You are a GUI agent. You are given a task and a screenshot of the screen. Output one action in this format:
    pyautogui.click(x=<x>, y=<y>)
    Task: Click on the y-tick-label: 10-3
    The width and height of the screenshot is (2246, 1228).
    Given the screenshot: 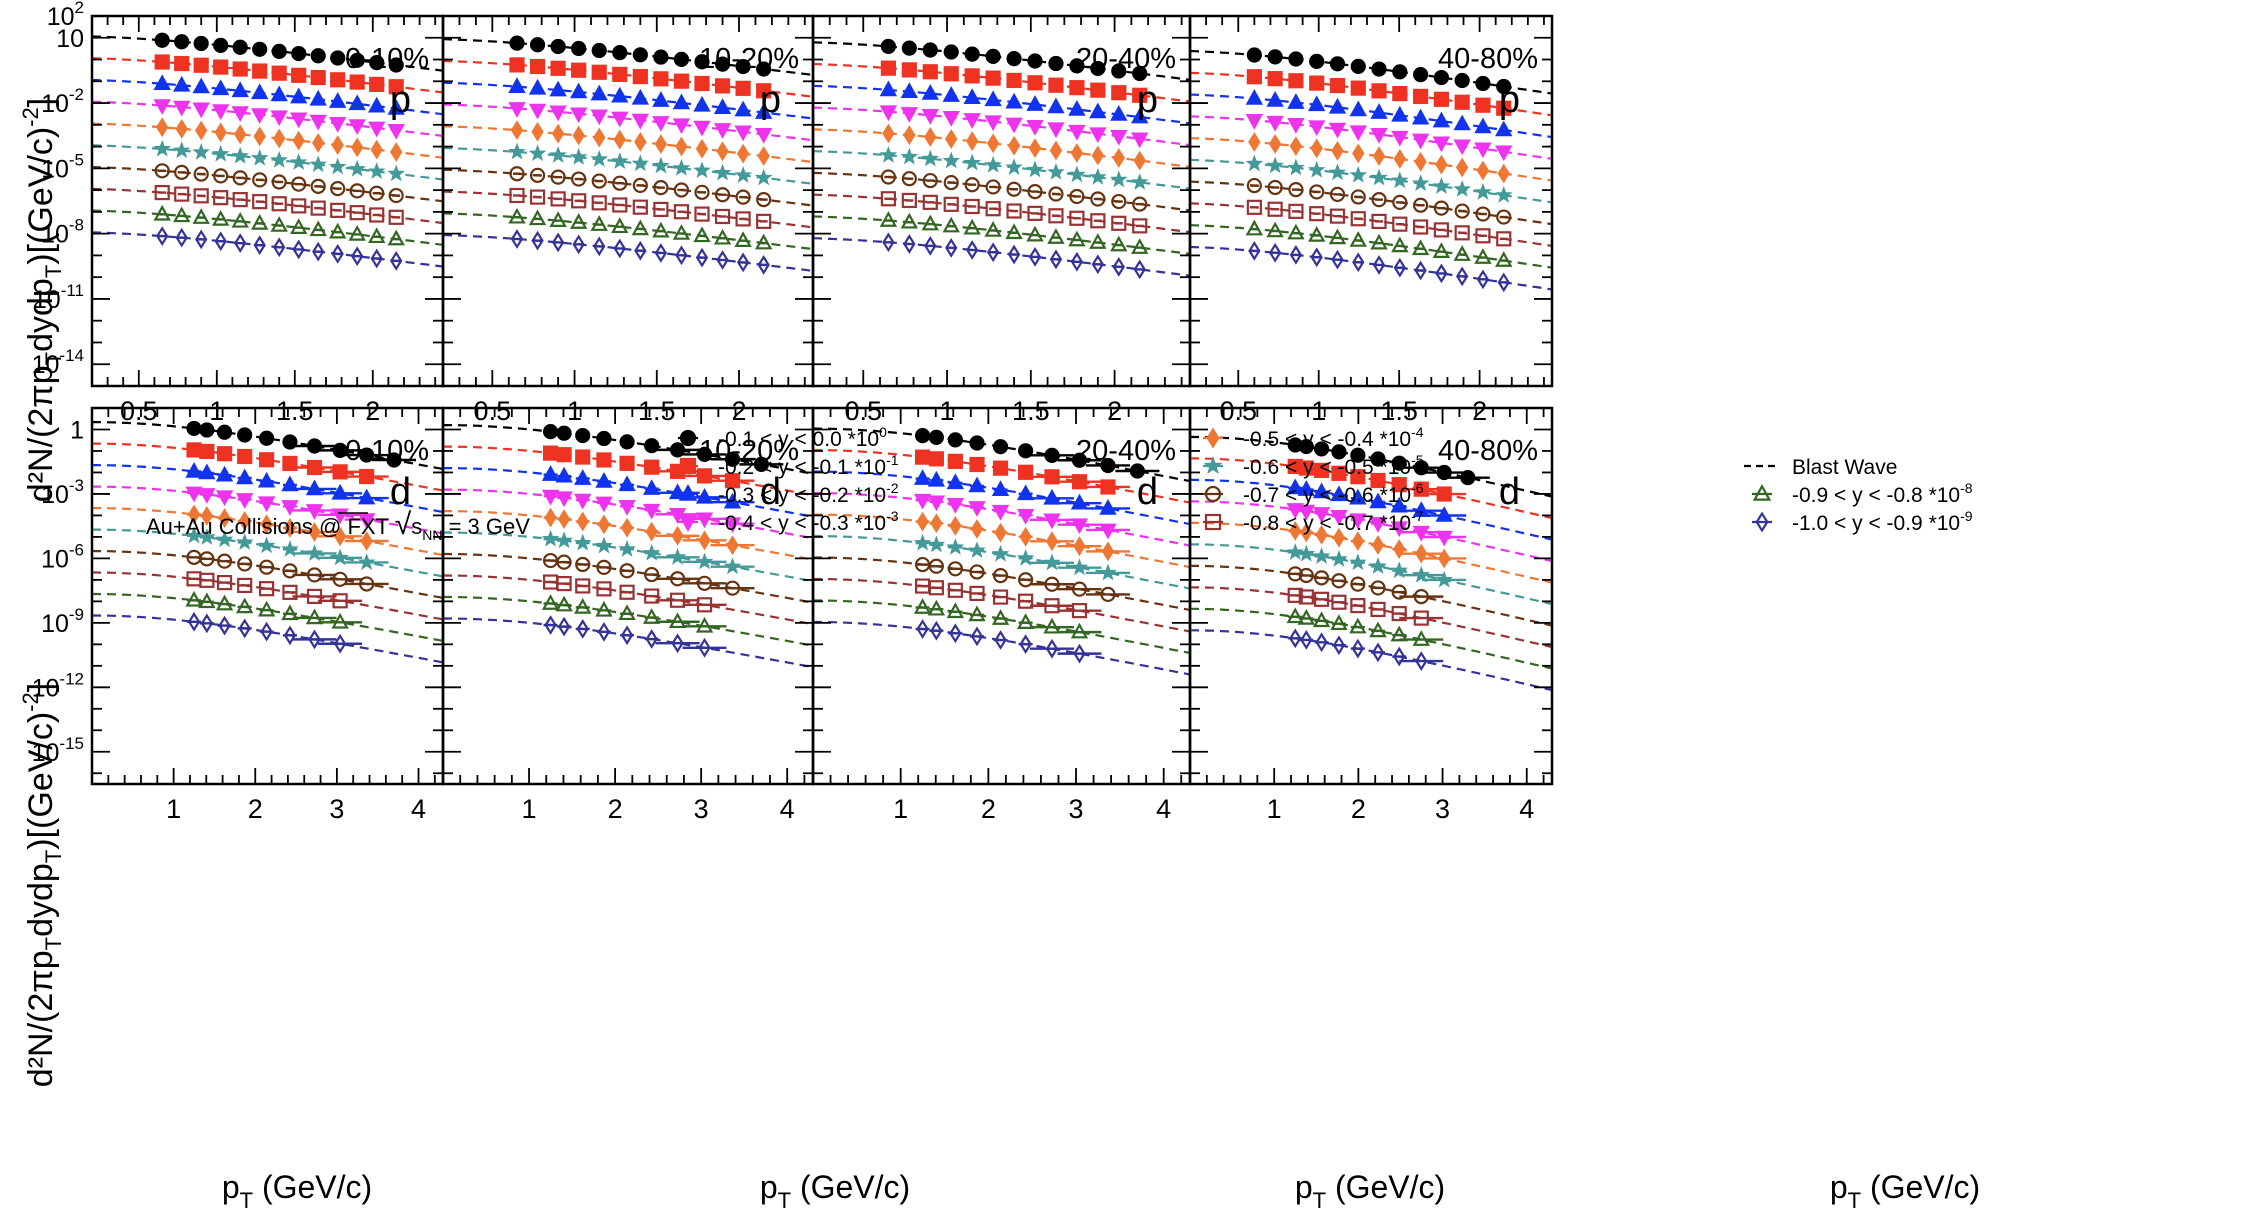 What is the action you would take?
    pyautogui.click(x=62, y=492)
    